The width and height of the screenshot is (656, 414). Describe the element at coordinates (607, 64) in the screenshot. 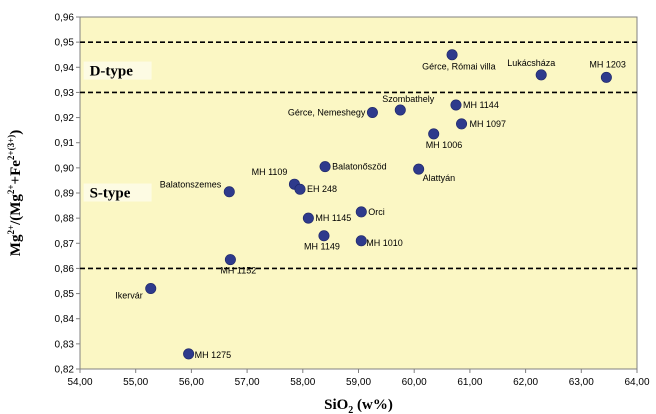

I see `point-label: MH 1203` at that location.